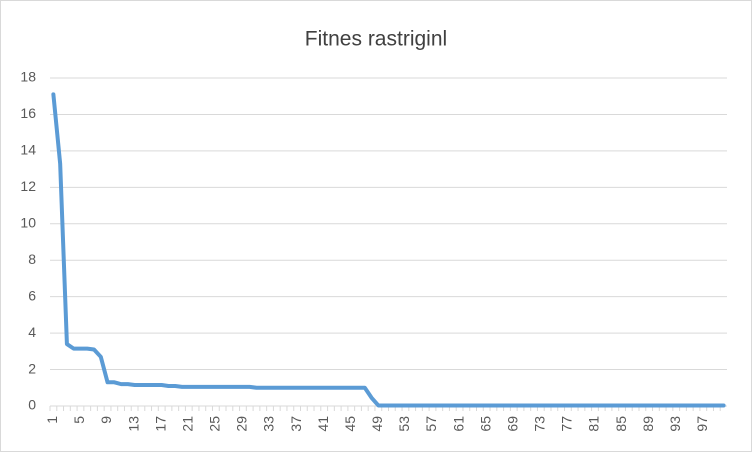 This screenshot has width=752, height=452. What do you see at coordinates (52, 420) in the screenshot?
I see `x-tick-label: 1` at bounding box center [52, 420].